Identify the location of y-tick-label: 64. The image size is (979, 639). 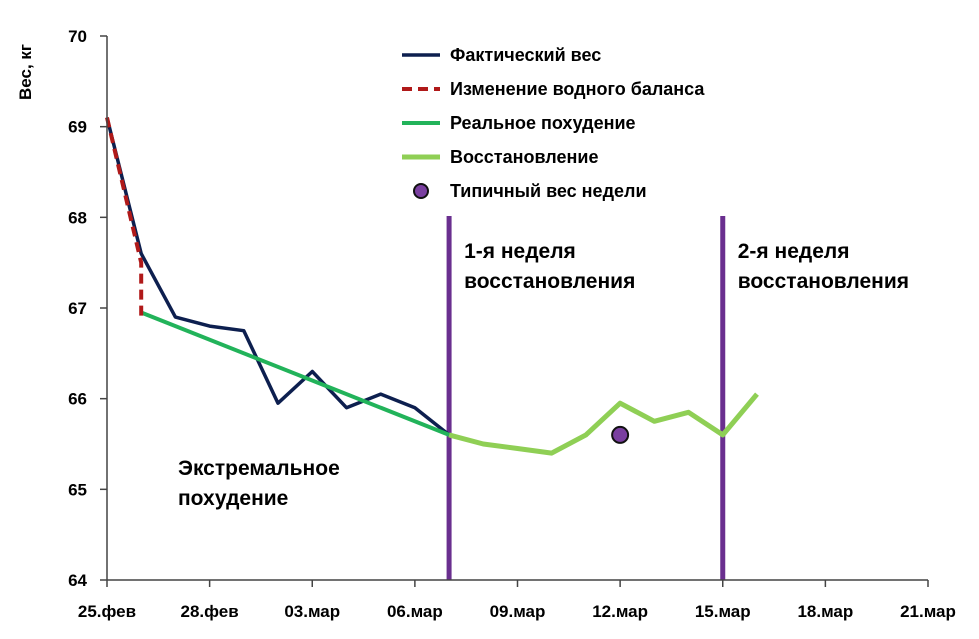
(77, 580).